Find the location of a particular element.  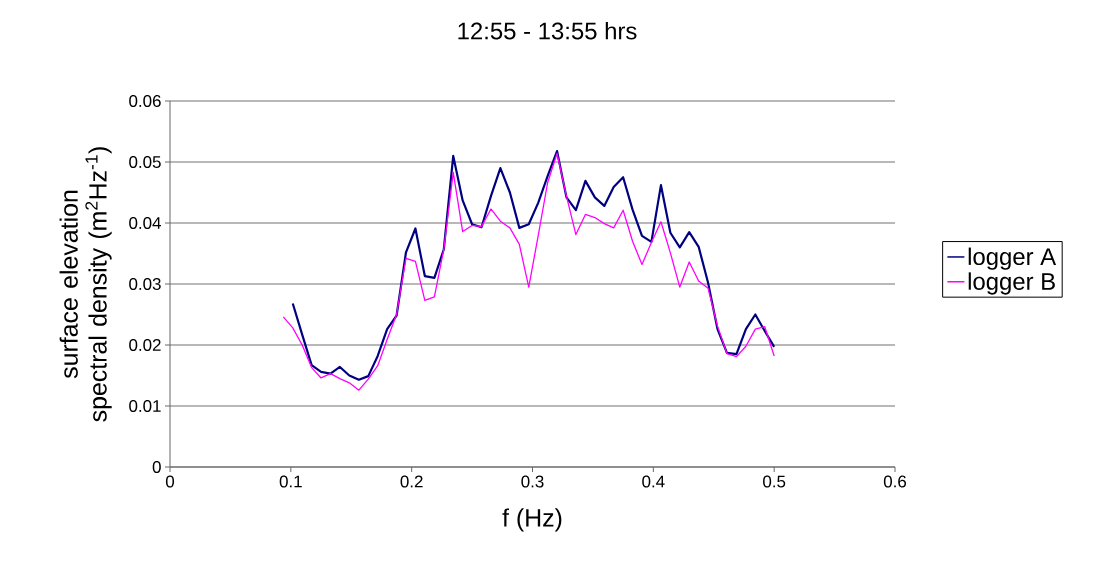

x-tick-label: 0.2 is located at coordinates (411, 481).